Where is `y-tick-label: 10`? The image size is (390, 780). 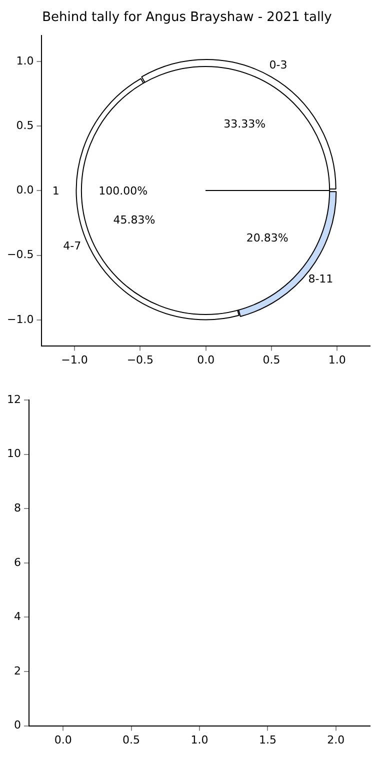 y-tick-label: 10 is located at coordinates (13, 453).